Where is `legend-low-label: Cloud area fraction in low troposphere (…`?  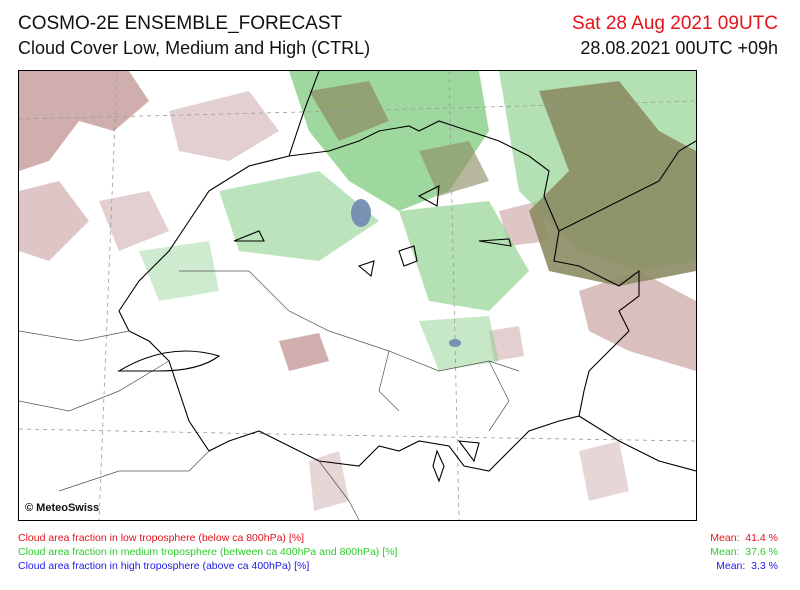 legend-low-label: Cloud area fraction in low troposphere (… is located at coordinates (161, 538).